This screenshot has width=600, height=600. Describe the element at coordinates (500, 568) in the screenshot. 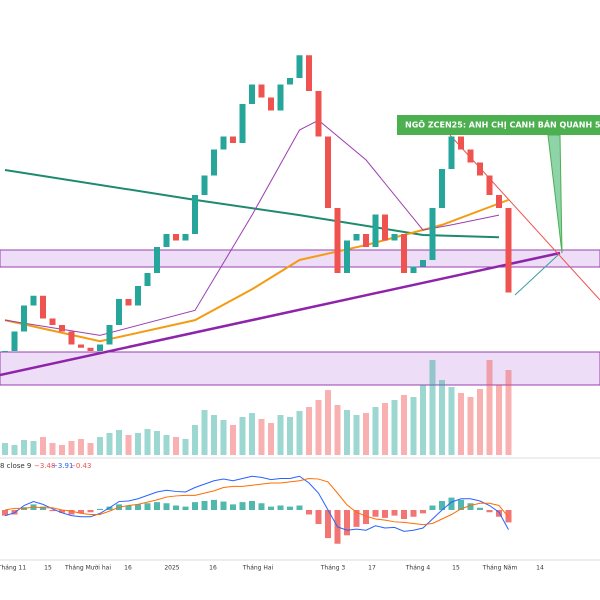

I see `x-tick-label: Tháng Năm` at that location.